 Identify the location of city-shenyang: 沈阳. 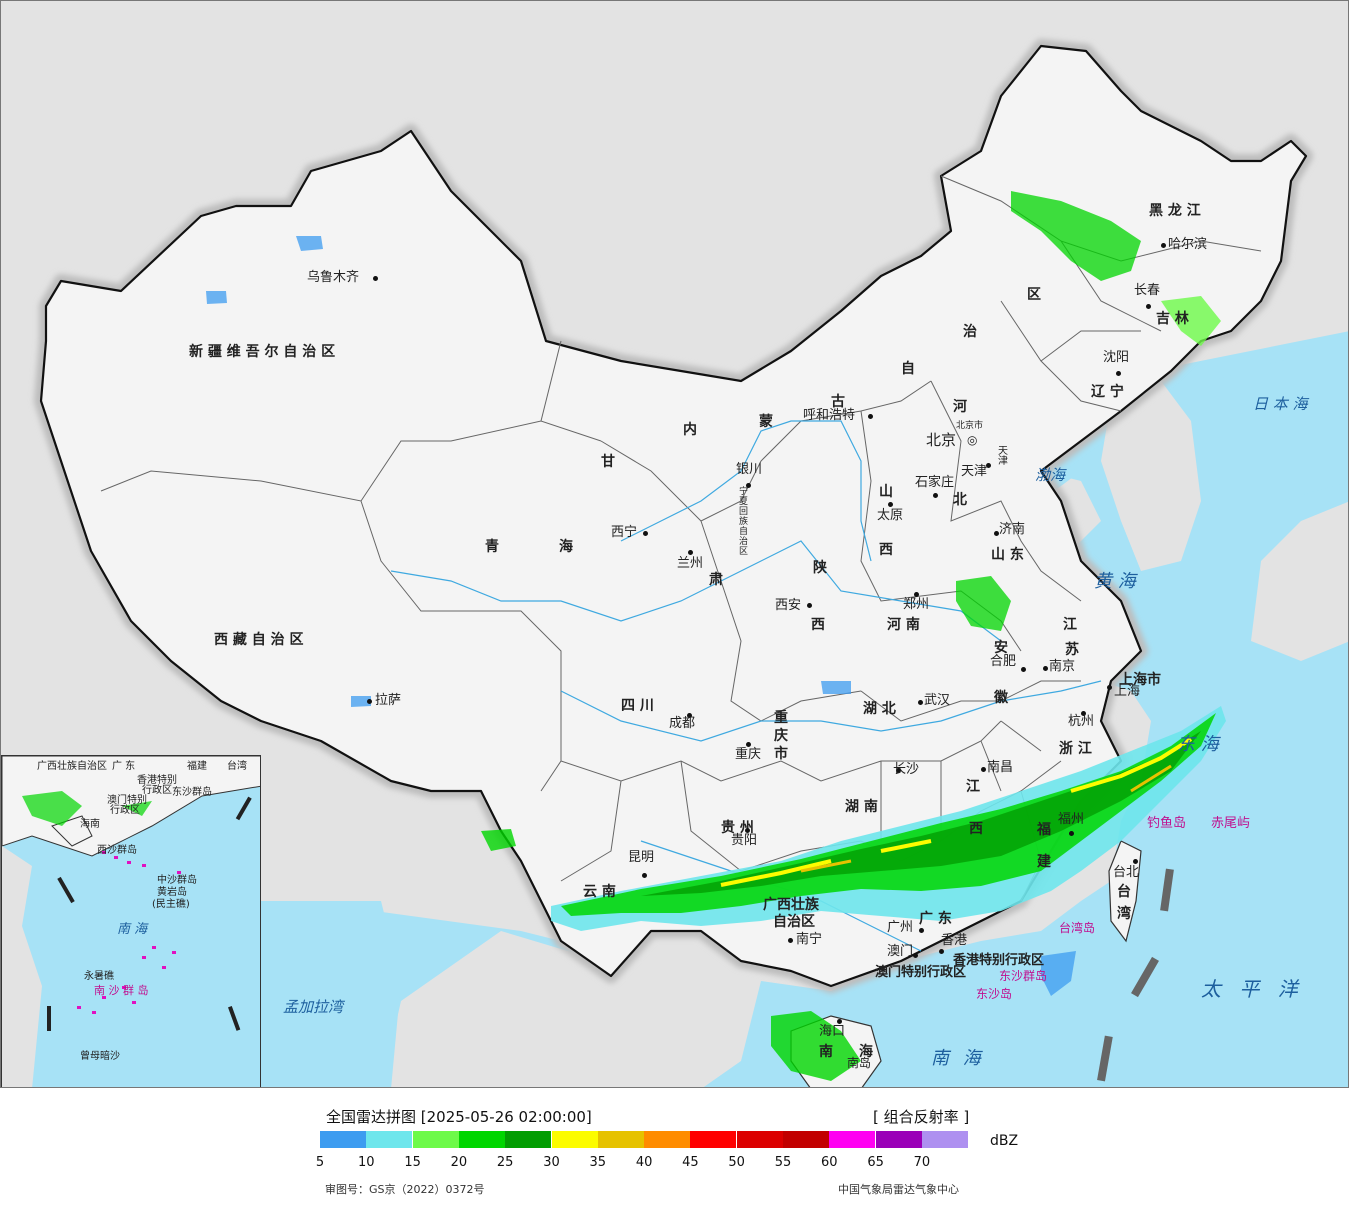
(1116, 357).